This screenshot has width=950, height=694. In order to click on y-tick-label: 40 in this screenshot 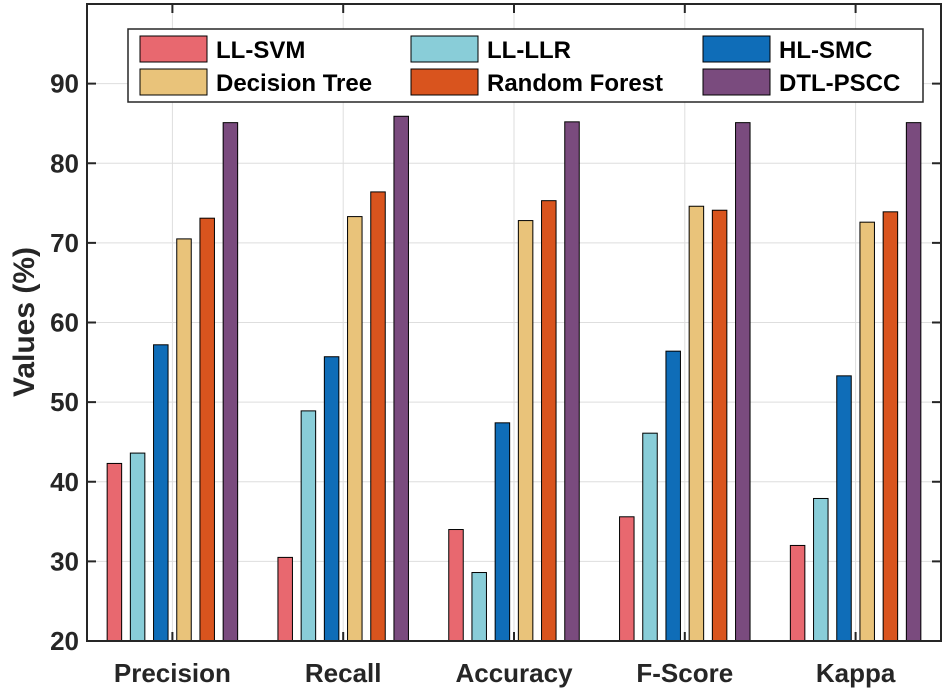, I will do `click(64, 482)`.